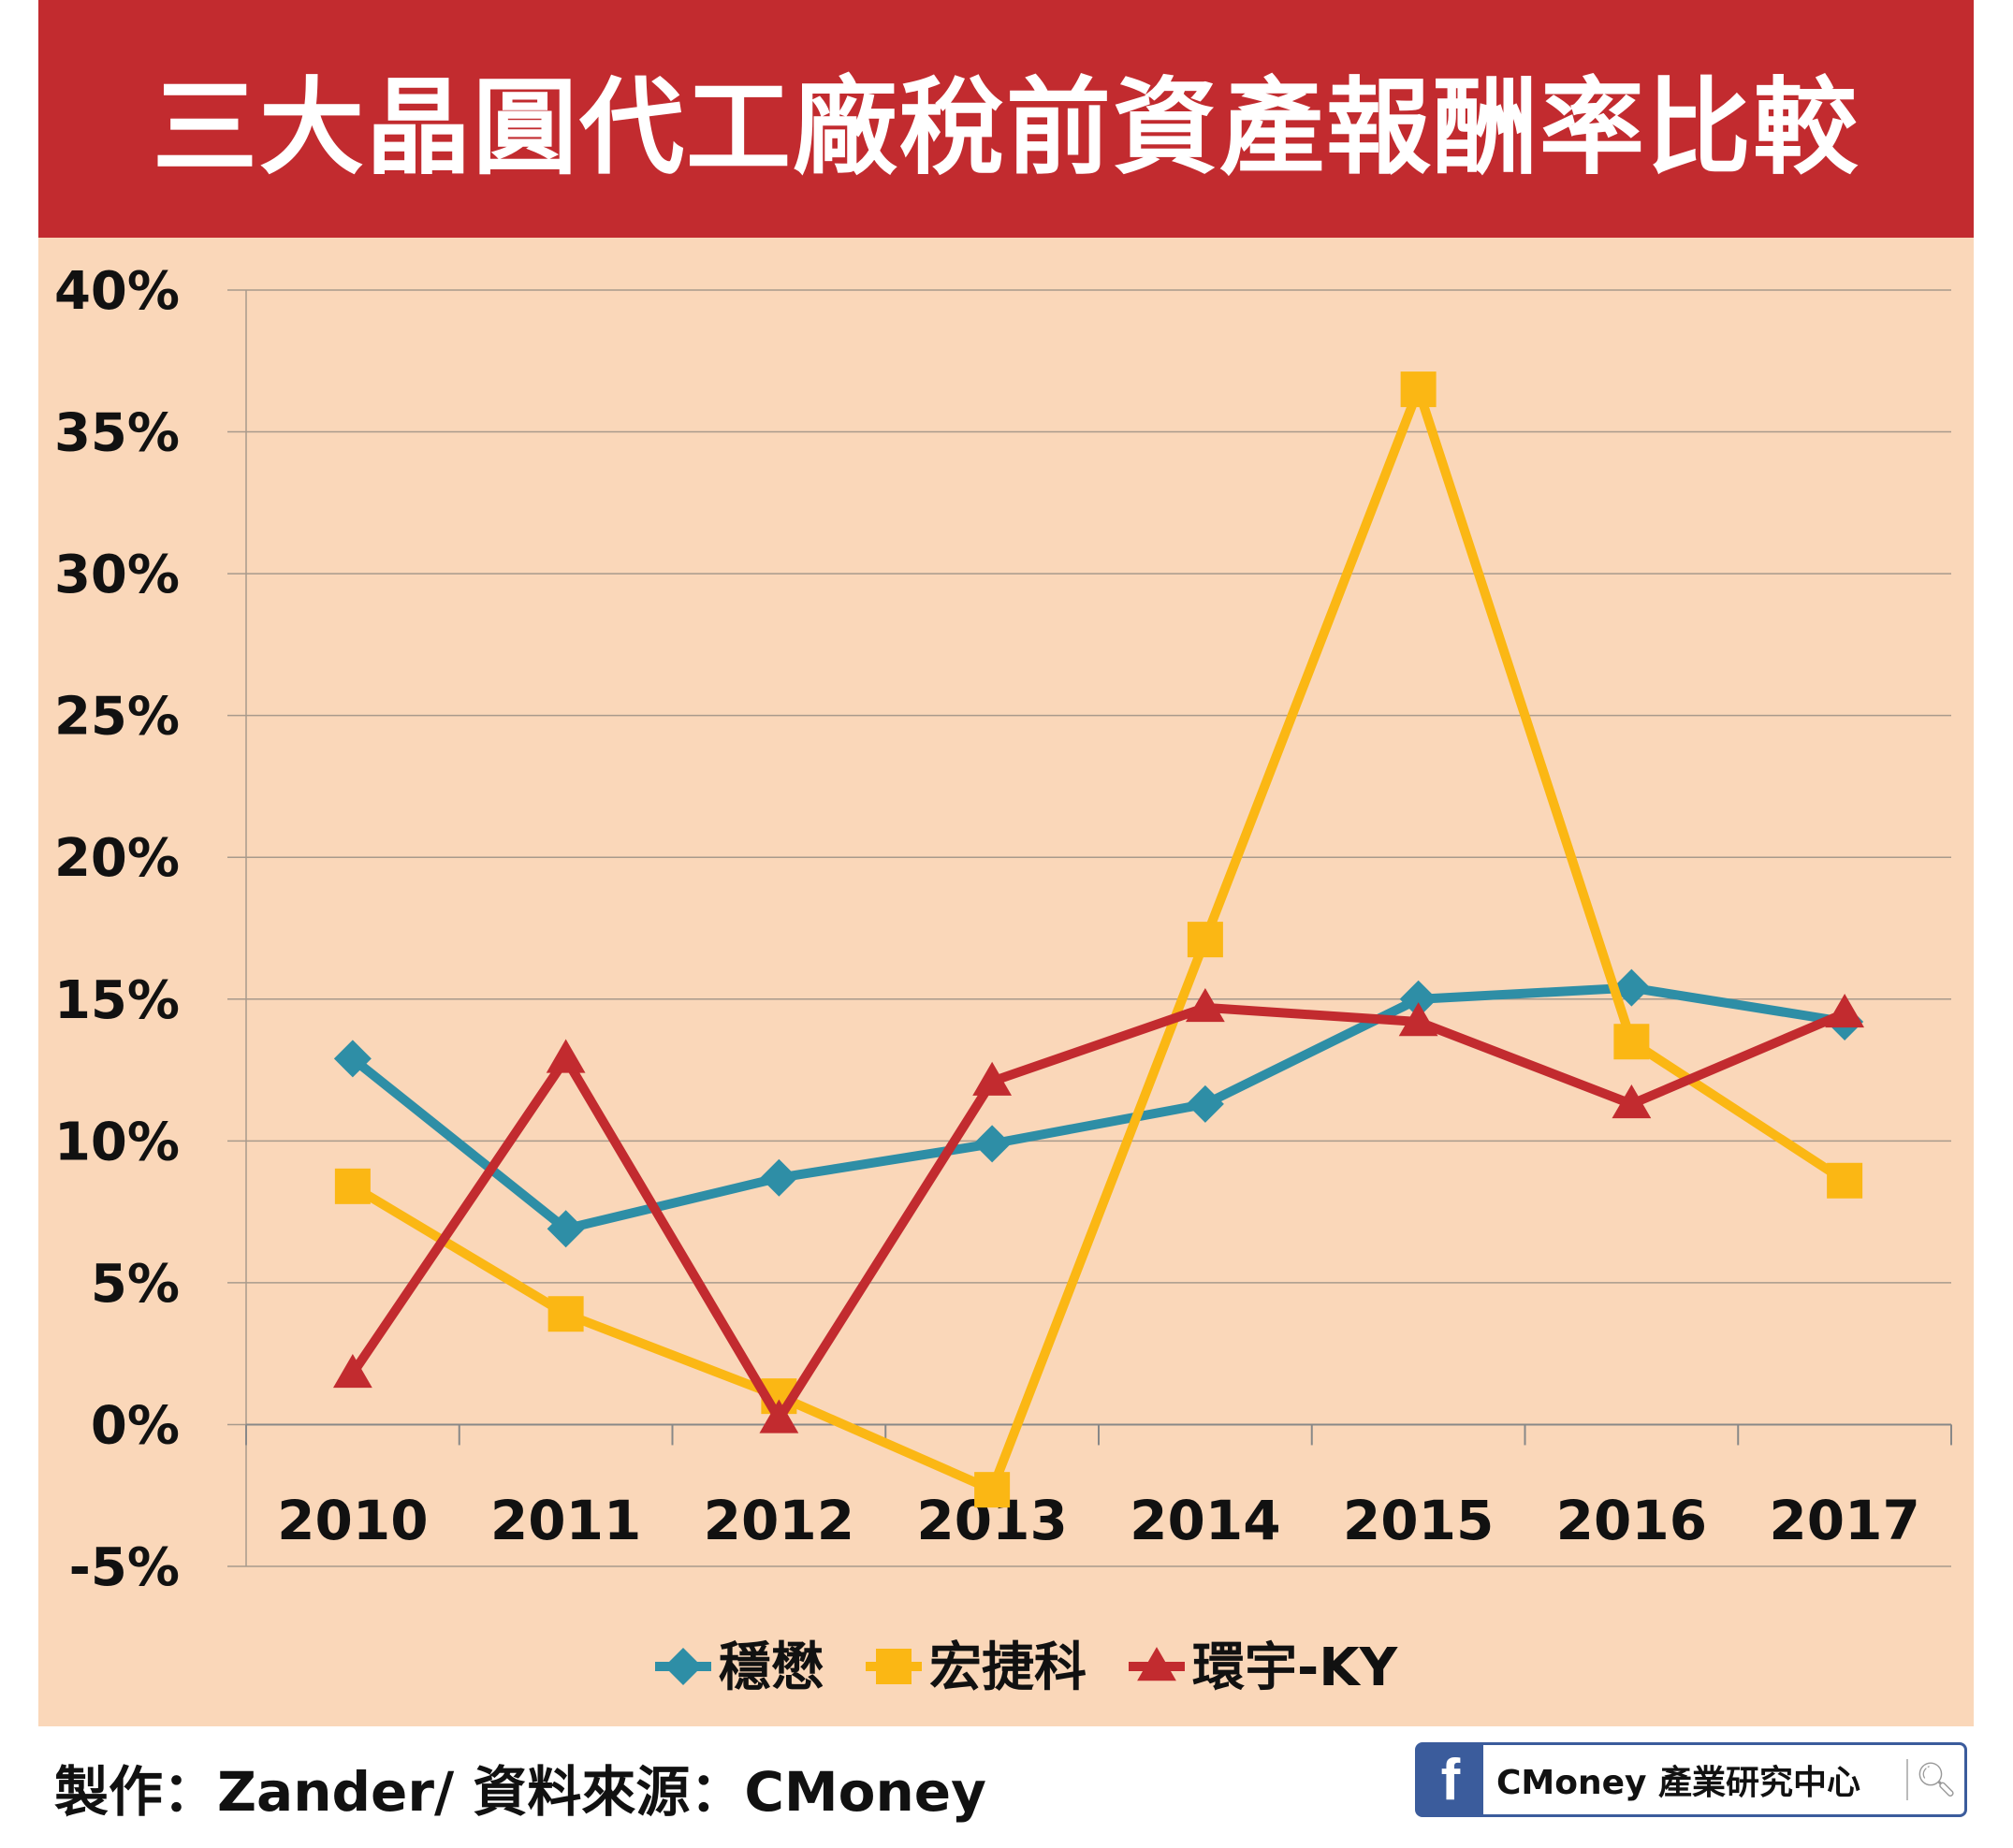 The height and width of the screenshot is (1848, 2013). What do you see at coordinates (1844, 1520) in the screenshot?
I see `x-tick-label: 2017` at bounding box center [1844, 1520].